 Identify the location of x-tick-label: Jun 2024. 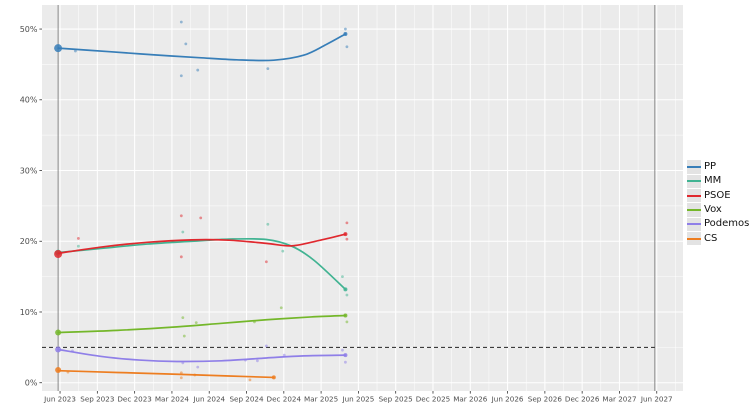
(208, 399).